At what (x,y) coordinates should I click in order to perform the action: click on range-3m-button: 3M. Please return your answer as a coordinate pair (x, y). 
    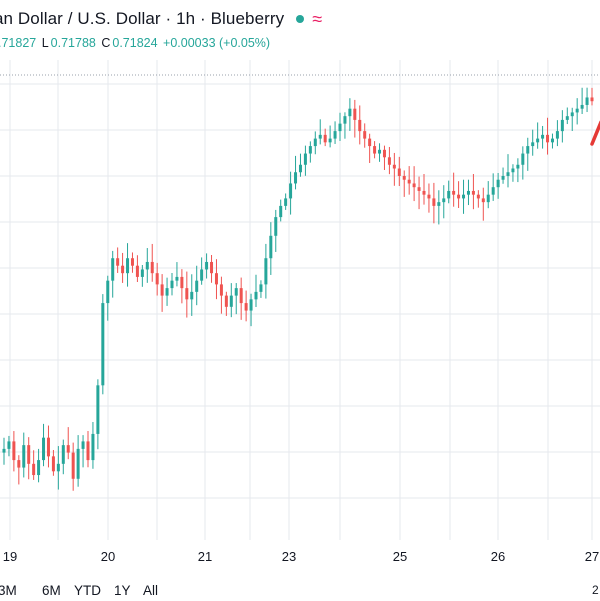
    Looking at the image, I should click on (8, 590).